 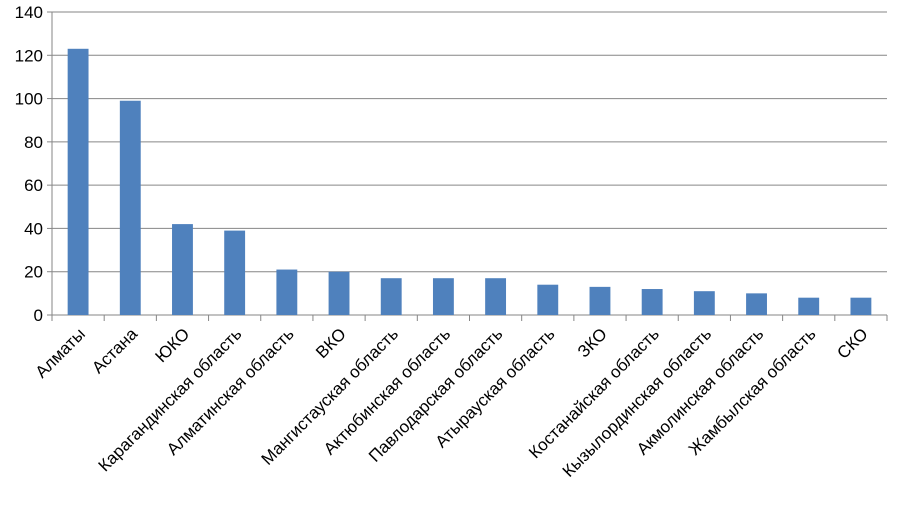 I want to click on x-tick-label: ЗКО, so click(x=592, y=342).